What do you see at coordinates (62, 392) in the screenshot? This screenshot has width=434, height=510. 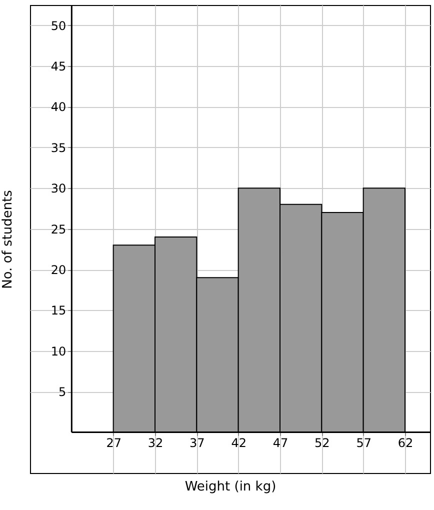 I see `y-tick-label: 5` at bounding box center [62, 392].